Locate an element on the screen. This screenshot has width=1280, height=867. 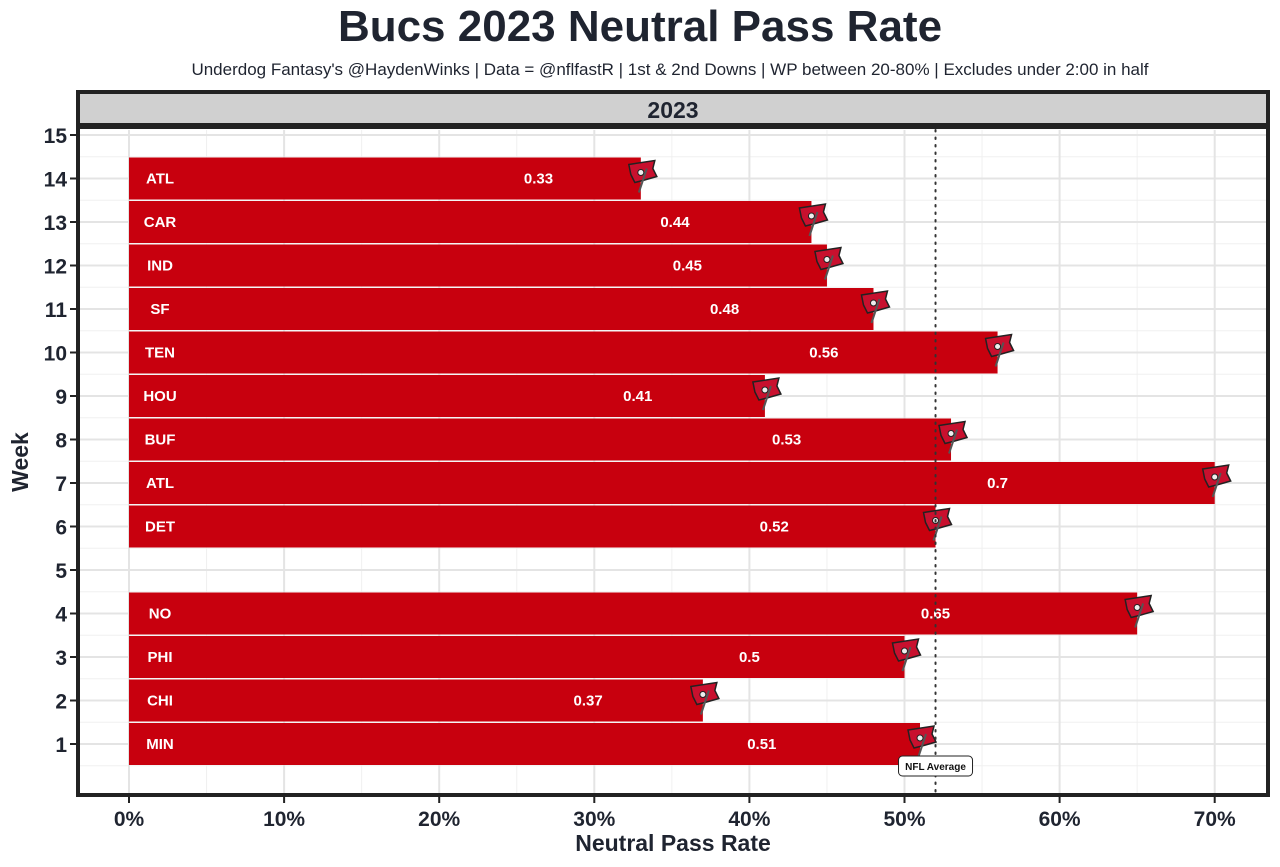
bar-value-label: 0.37 is located at coordinates (587, 701).